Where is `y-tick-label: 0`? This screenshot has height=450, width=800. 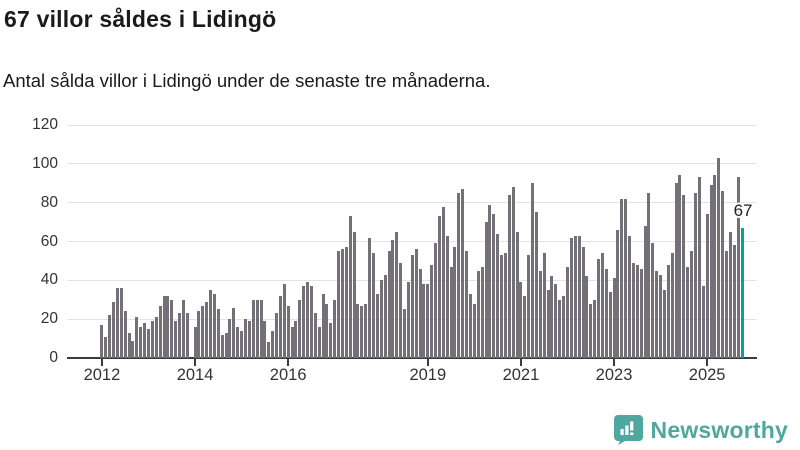 y-tick-label: 0 is located at coordinates (53, 357).